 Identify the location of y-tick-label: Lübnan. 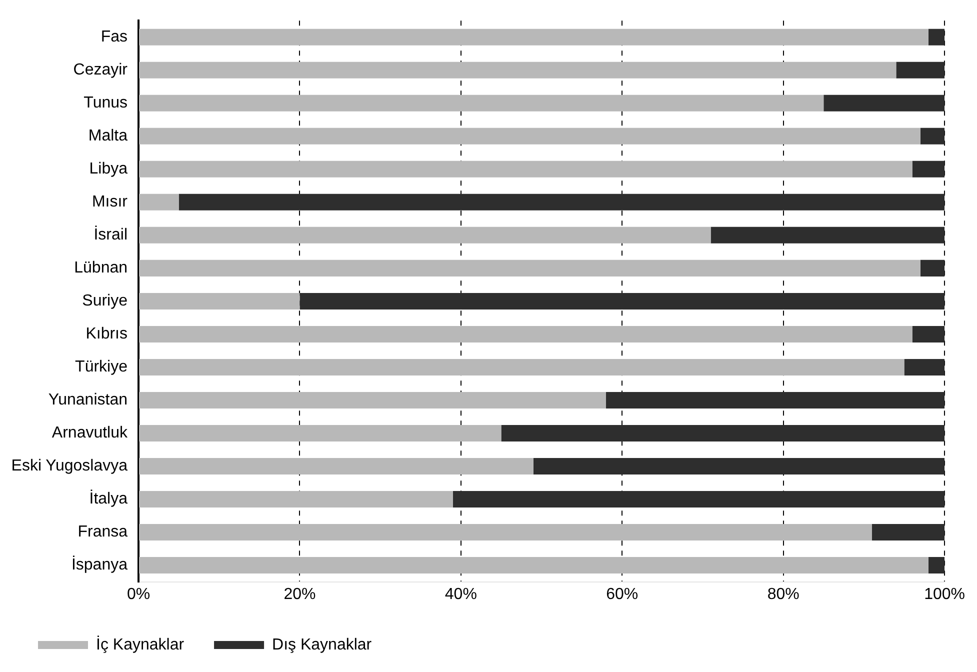
(101, 268).